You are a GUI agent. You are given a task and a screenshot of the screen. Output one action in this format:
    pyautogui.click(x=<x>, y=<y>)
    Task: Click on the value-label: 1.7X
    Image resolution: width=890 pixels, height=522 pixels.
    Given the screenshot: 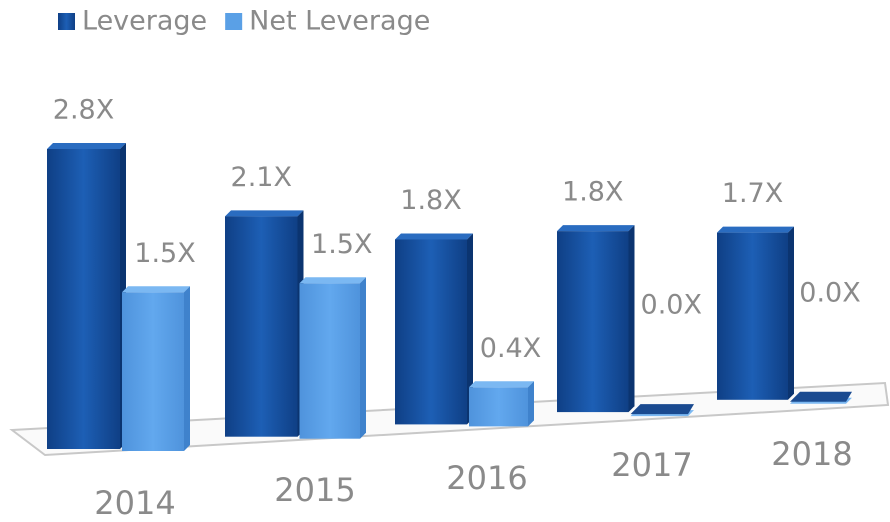 What is the action you would take?
    pyautogui.click(x=752, y=193)
    